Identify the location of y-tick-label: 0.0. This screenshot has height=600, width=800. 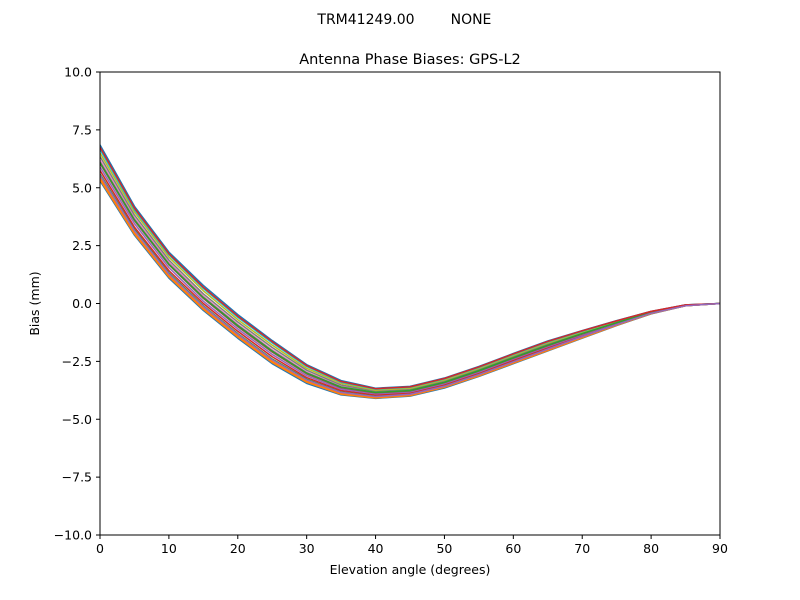
(82, 303).